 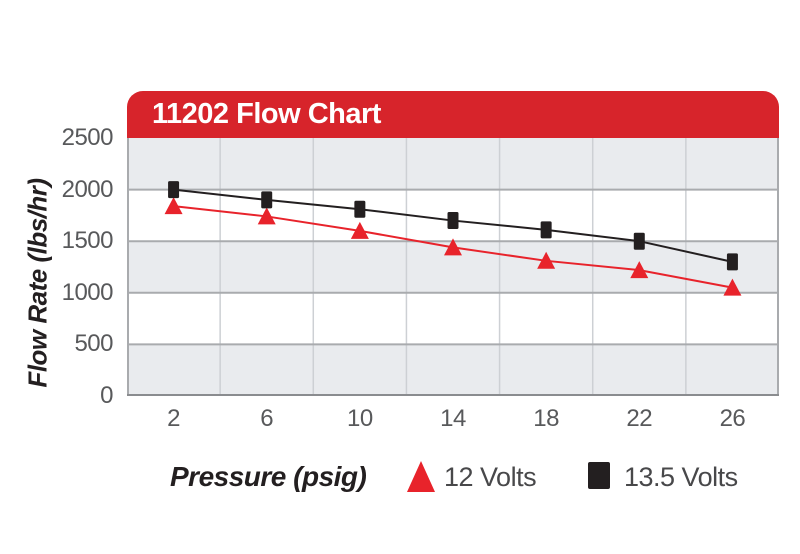 What do you see at coordinates (93, 344) in the screenshot?
I see `y-tick-label: 500` at bounding box center [93, 344].